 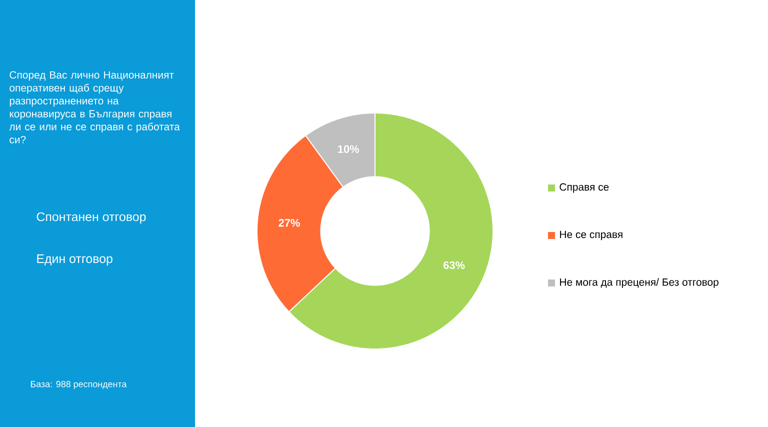 What do you see at coordinates (584, 188) in the screenshot?
I see `legend-label: Справя се` at bounding box center [584, 188].